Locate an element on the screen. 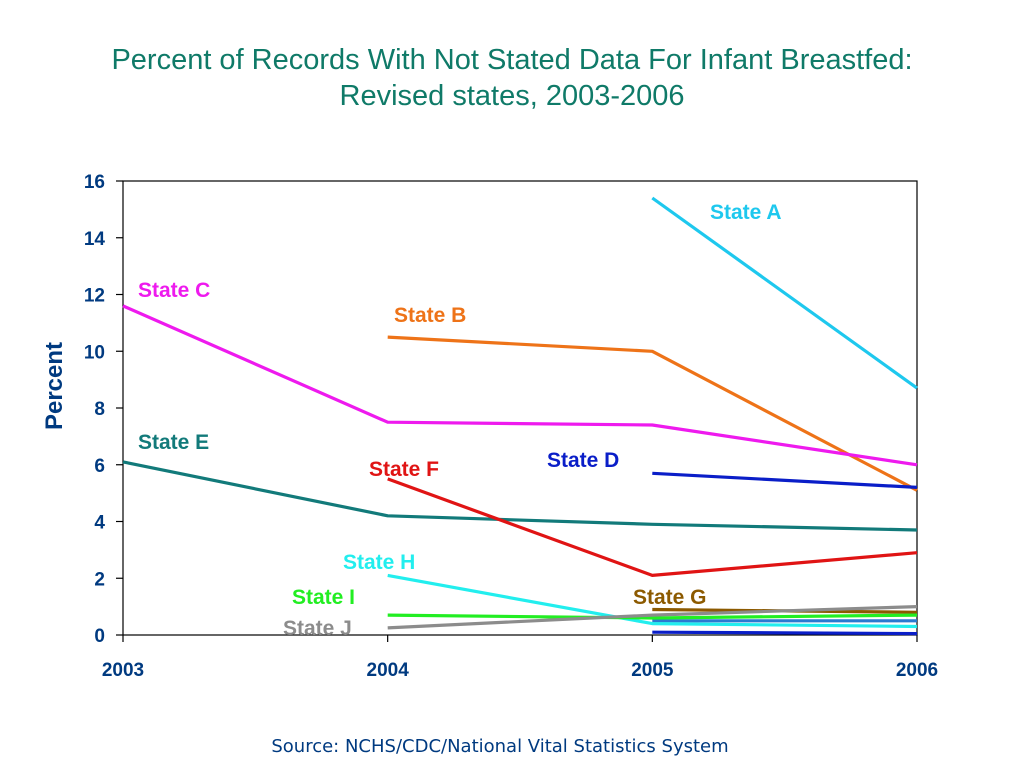 This screenshot has height=768, width=1024. y-tick-label: 0 is located at coordinates (99, 636).